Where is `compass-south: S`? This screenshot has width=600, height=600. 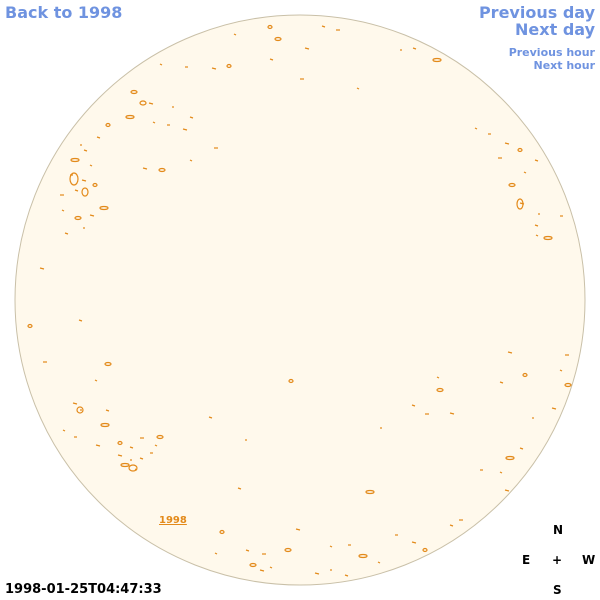
compass-south: S is located at coordinates (557, 590).